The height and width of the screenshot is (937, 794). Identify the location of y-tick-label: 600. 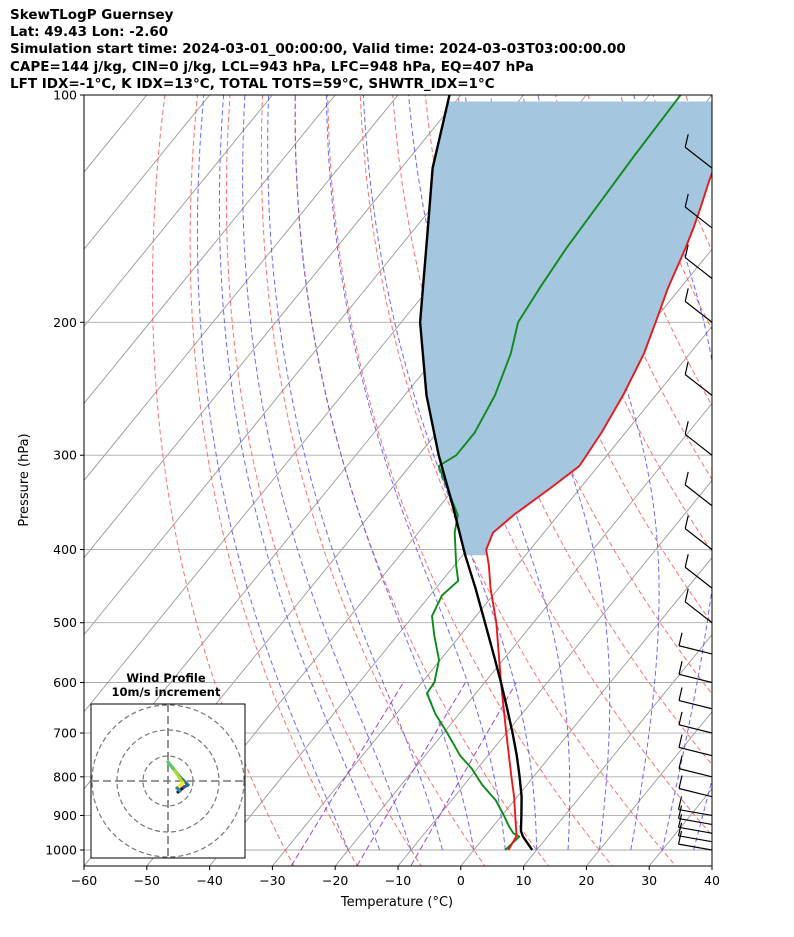
(65, 682).